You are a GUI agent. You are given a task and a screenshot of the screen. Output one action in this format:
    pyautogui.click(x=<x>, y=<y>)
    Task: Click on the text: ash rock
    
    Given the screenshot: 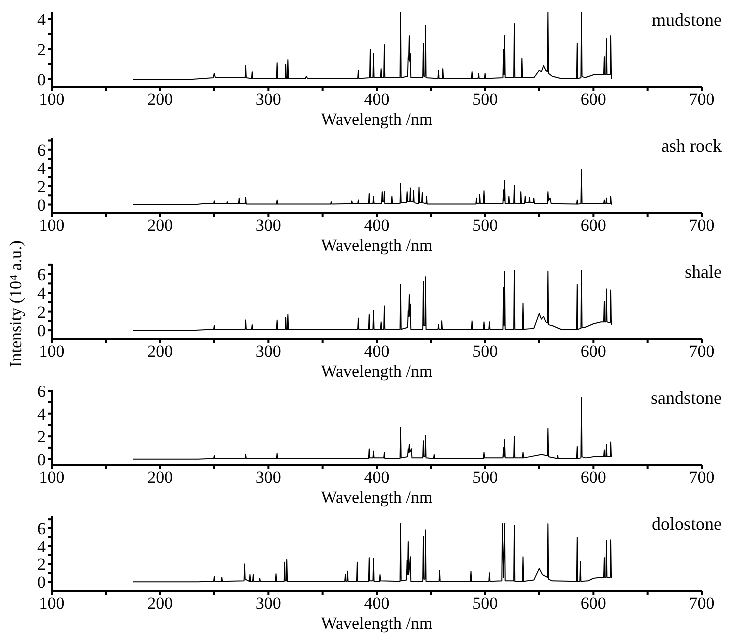 What is the action you would take?
    pyautogui.click(x=692, y=146)
    